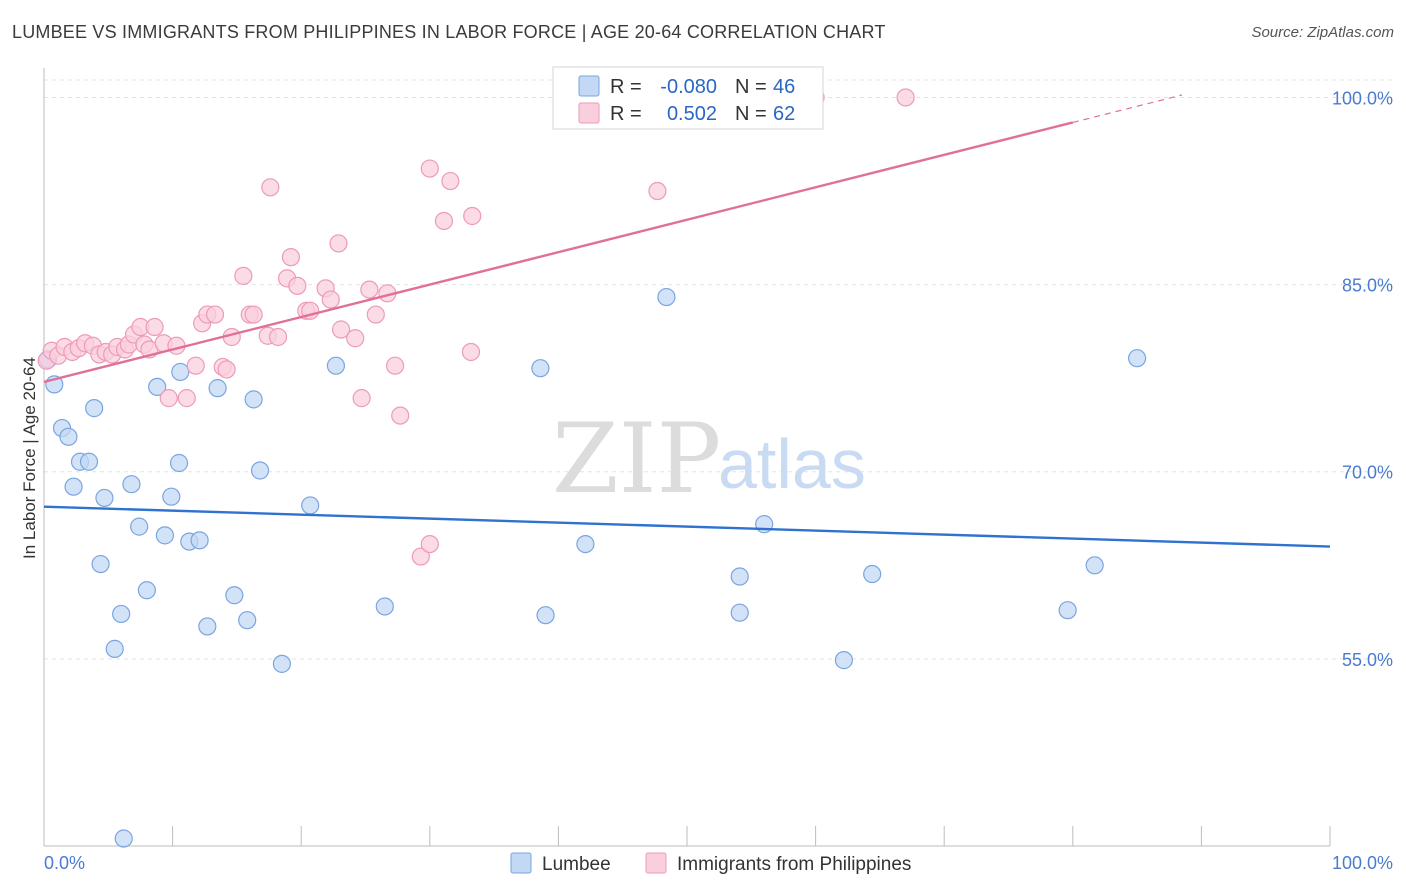  What do you see at coordinates (794, 864) in the screenshot?
I see `legend-label-philippines: Immigrants from Philippines` at bounding box center [794, 864].